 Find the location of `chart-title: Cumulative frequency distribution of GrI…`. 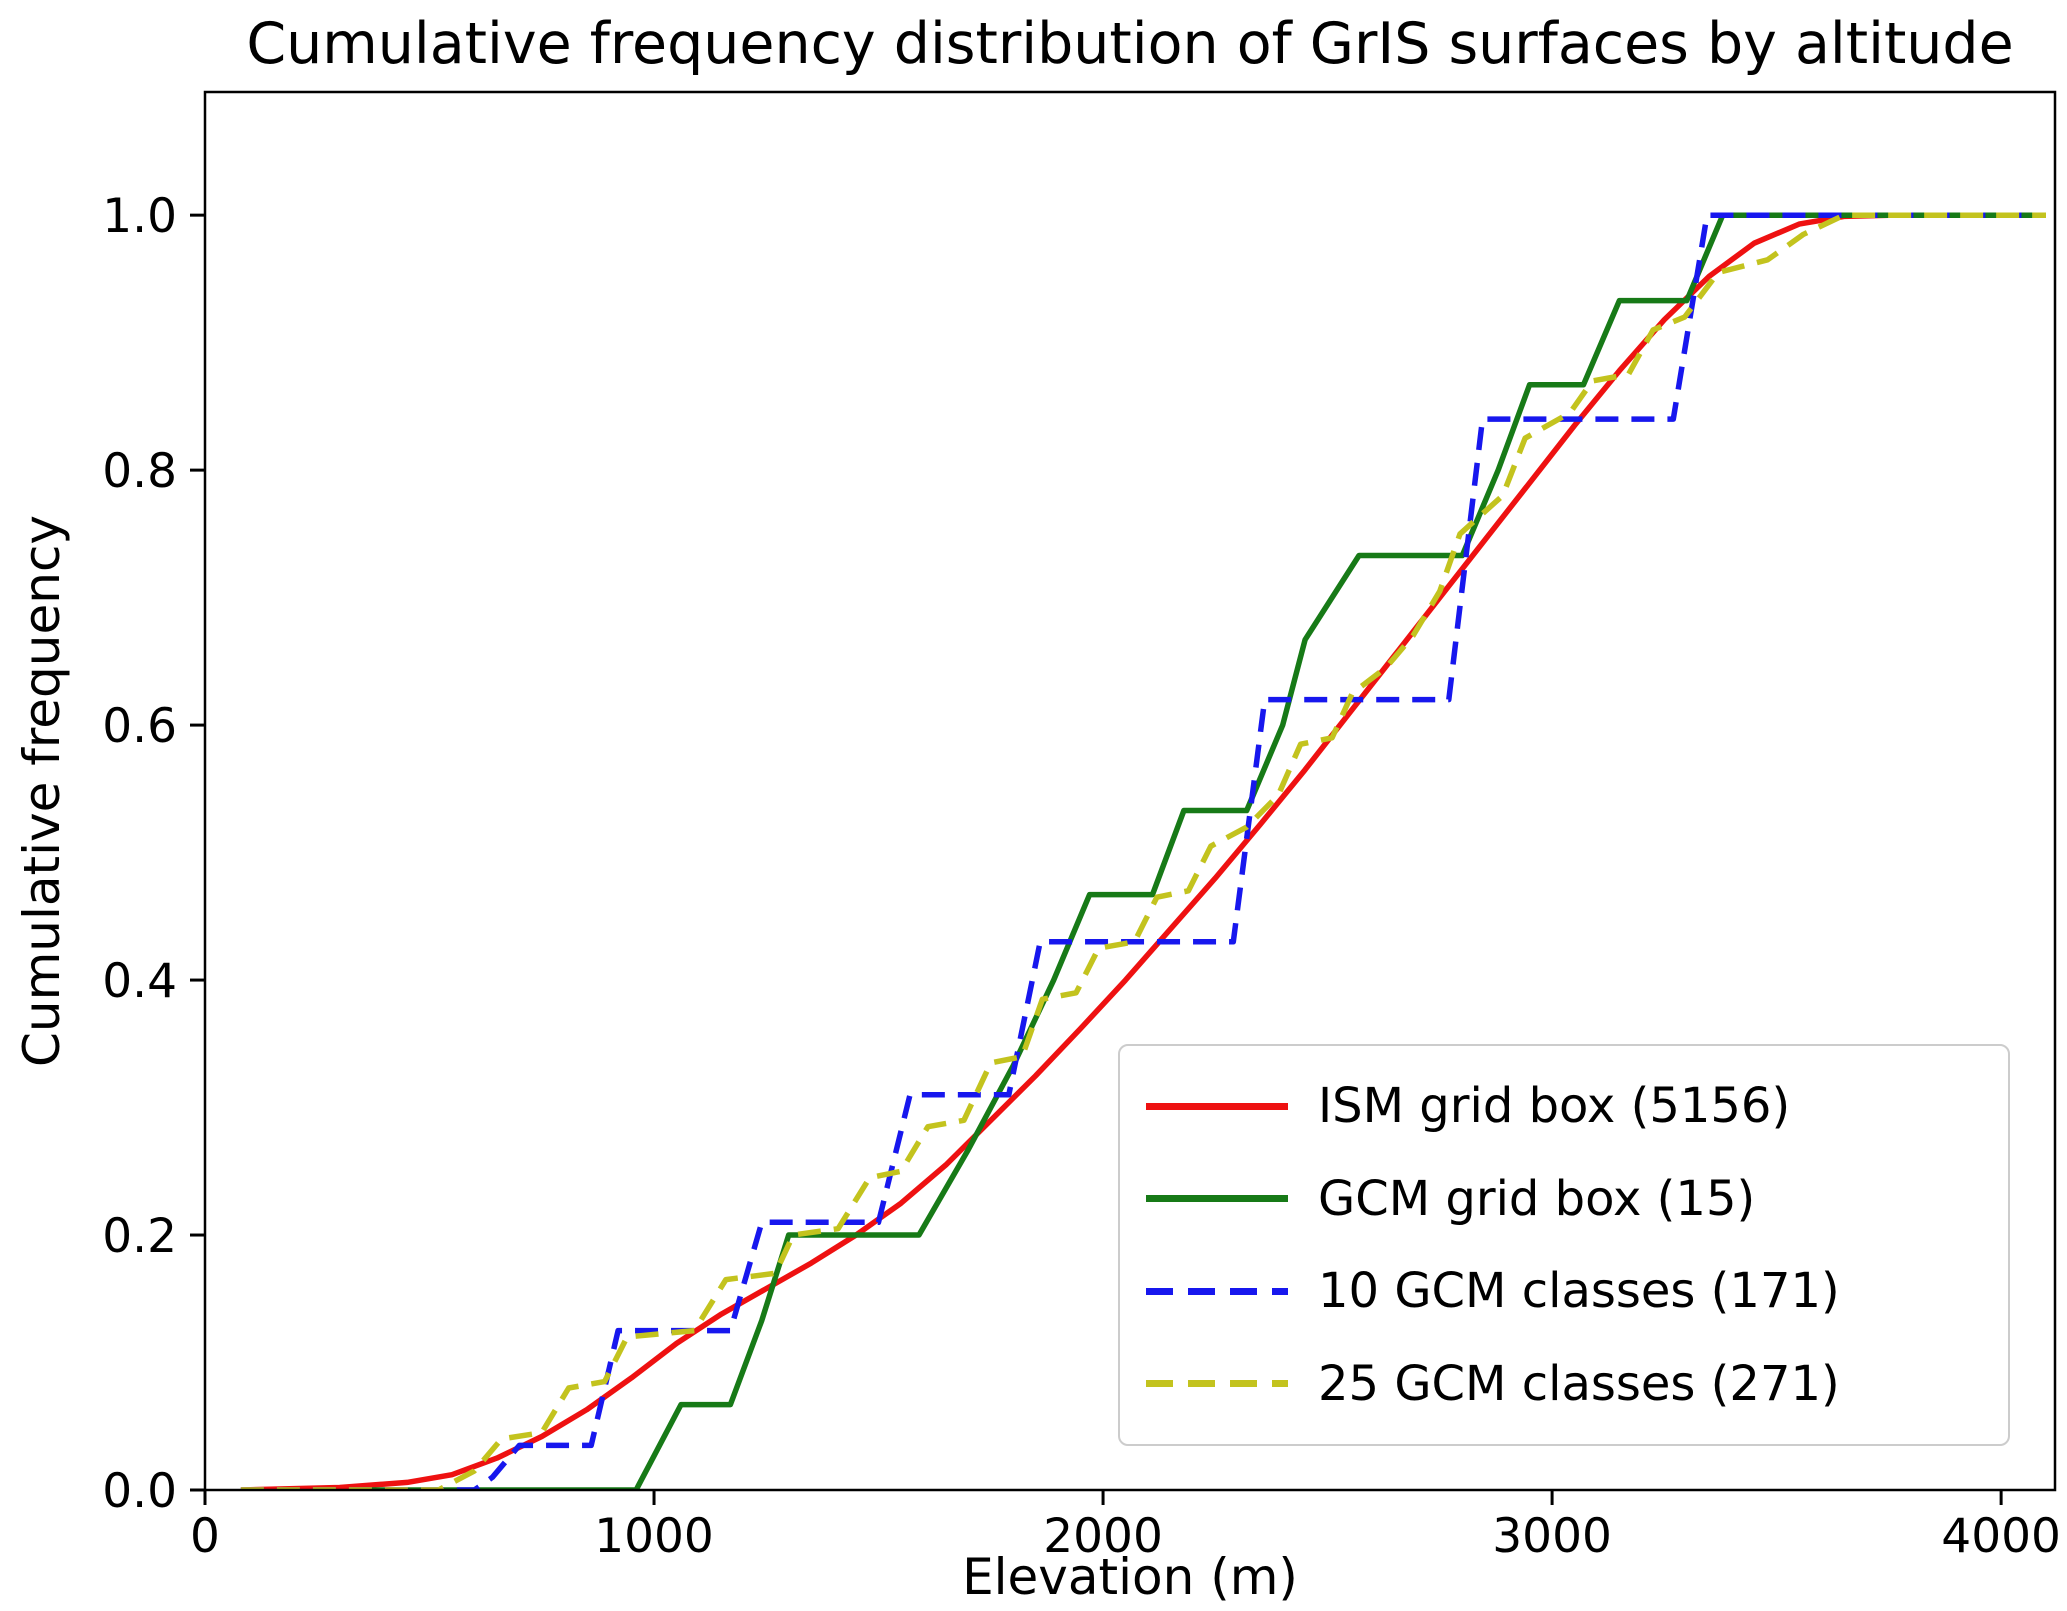

chart-title: Cumulative frequency distribution of GrI… is located at coordinates (1130, 44).